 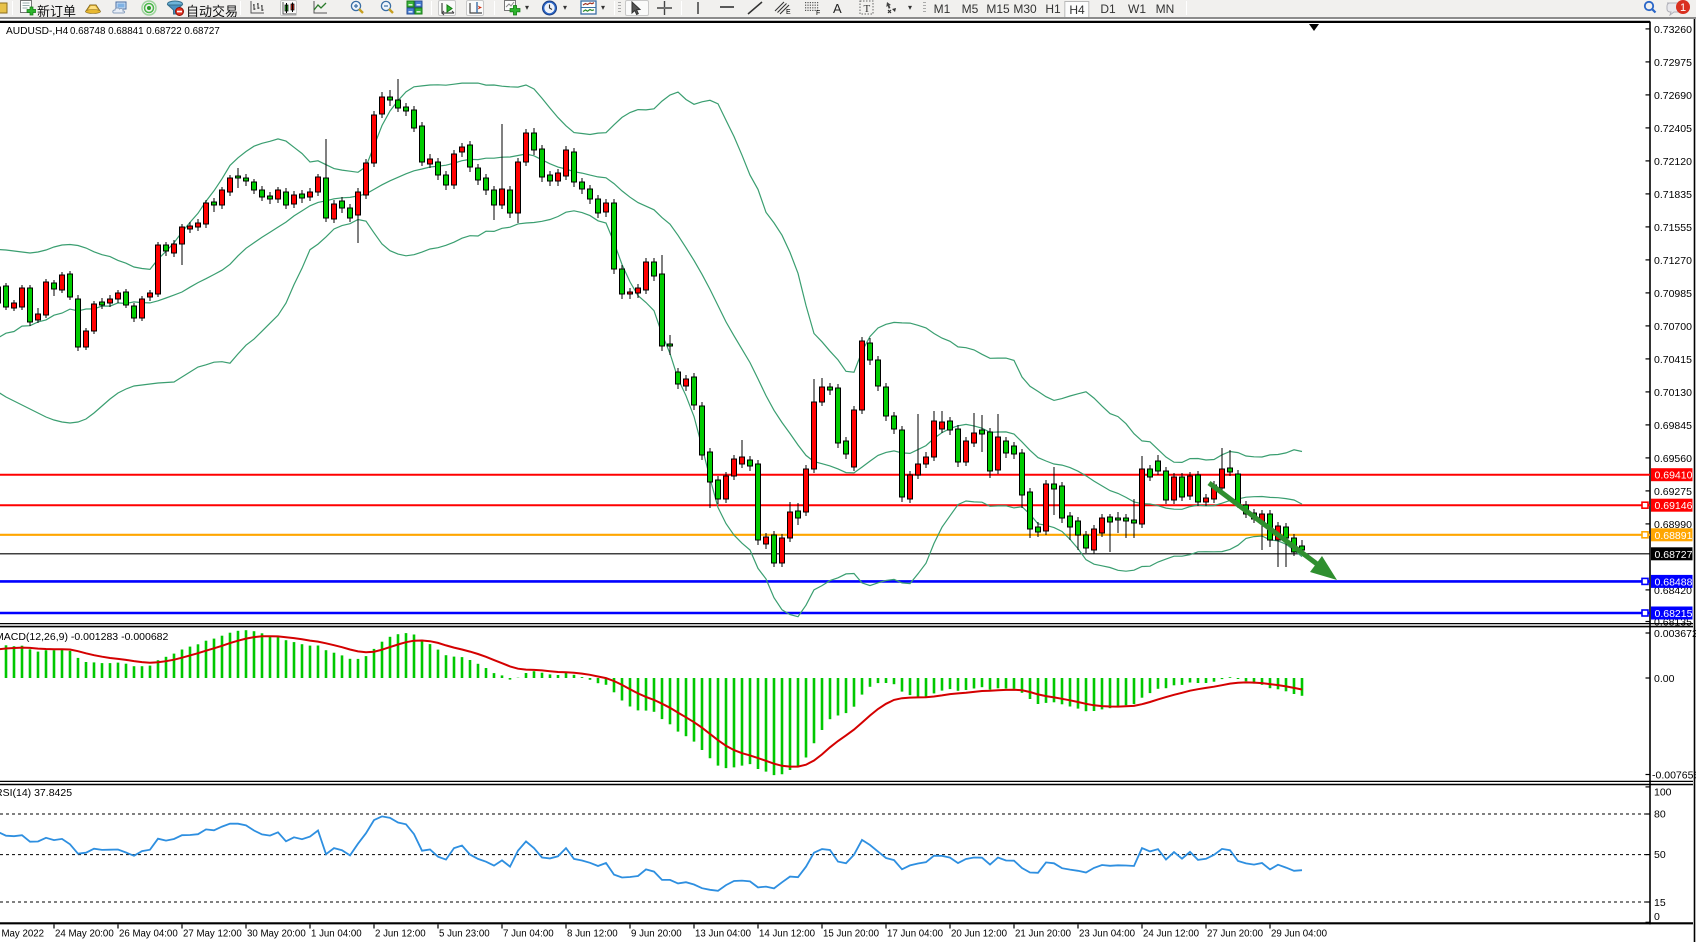 I want to click on svg-text: 0.70985, so click(x=1673, y=294).